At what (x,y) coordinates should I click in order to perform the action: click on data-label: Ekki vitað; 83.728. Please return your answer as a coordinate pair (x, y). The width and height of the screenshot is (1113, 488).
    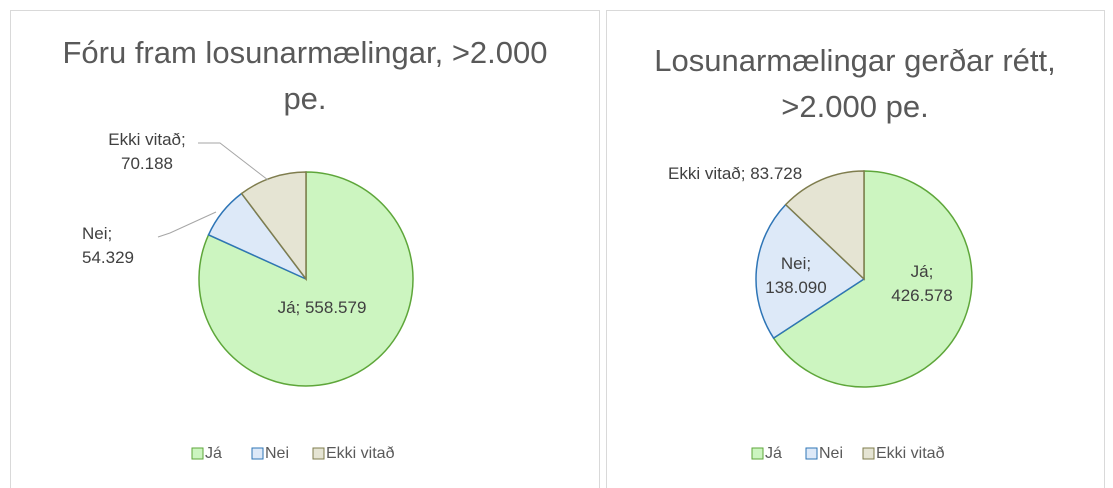
    Looking at the image, I should click on (735, 173).